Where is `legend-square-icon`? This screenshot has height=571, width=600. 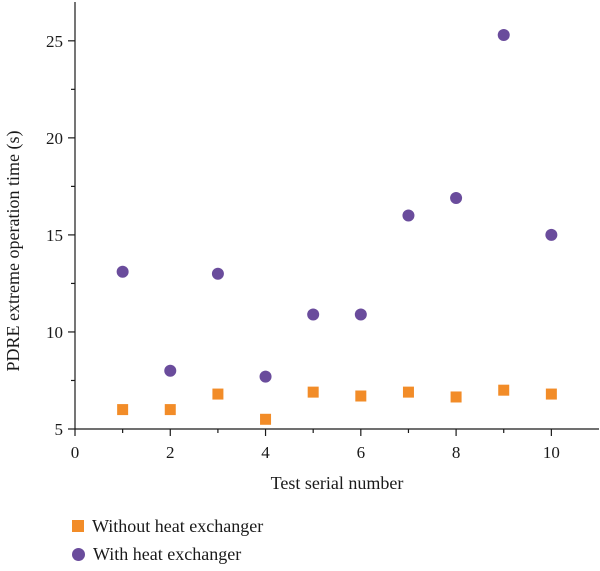 legend-square-icon is located at coordinates (78, 526).